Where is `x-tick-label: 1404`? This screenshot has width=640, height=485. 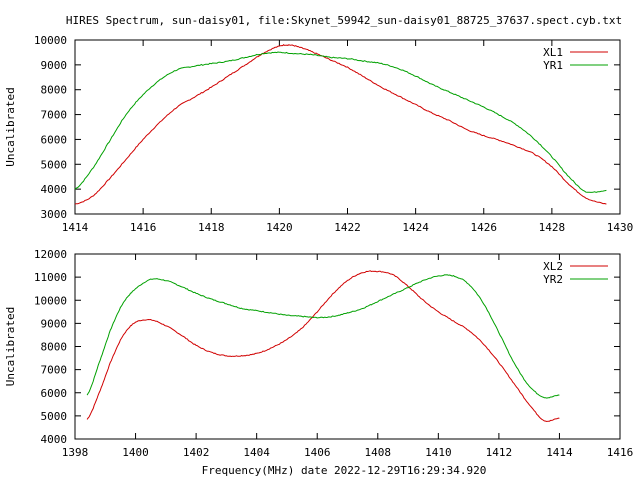
x-tick-label: 1404 is located at coordinates (256, 452).